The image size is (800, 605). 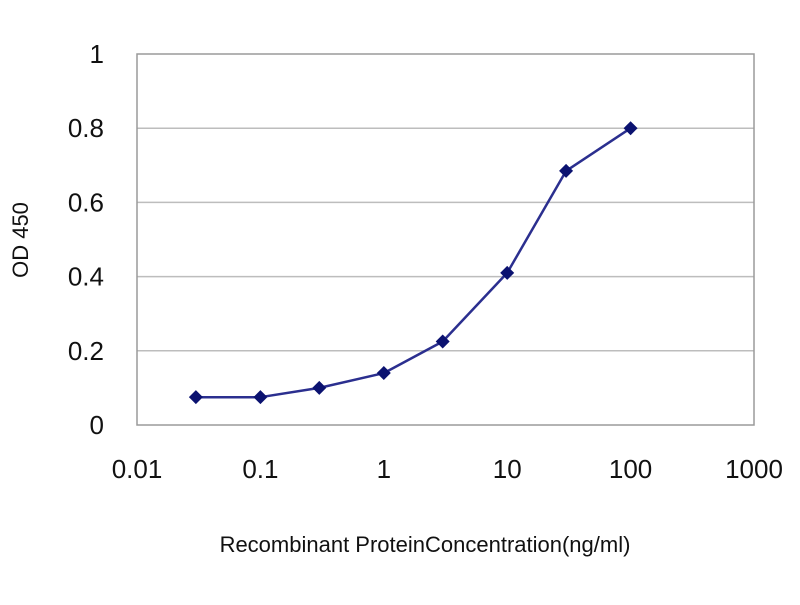 I want to click on y-tick-label: 0.4, so click(x=86, y=277).